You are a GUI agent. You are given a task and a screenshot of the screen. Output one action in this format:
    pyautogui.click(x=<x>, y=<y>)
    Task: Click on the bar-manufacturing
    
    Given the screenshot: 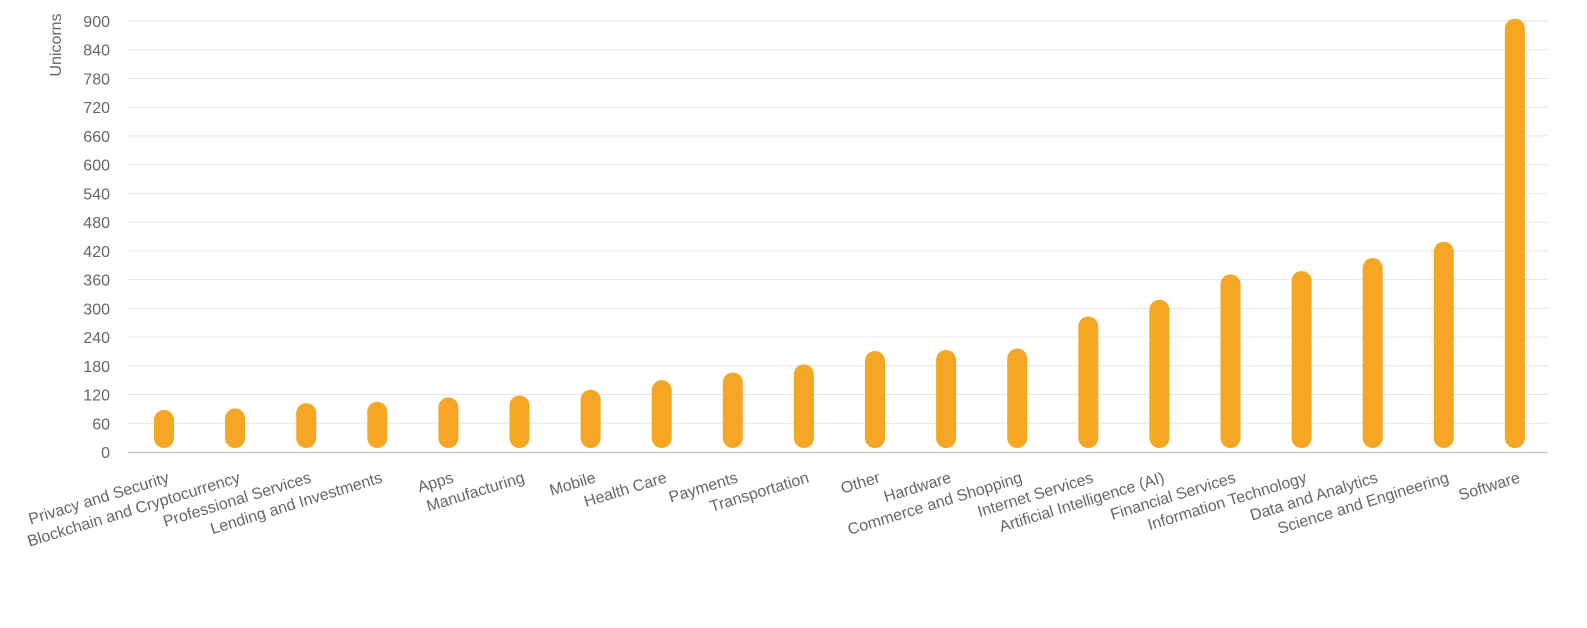 What is the action you would take?
    pyautogui.click(x=519, y=421)
    